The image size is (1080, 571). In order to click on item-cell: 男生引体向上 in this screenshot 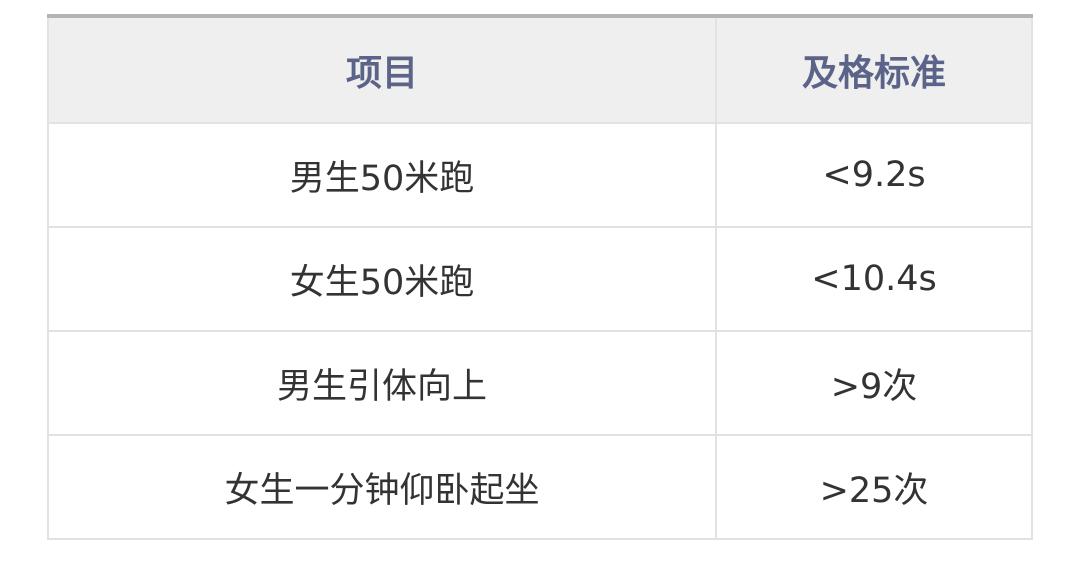, I will do `click(382, 383)`.